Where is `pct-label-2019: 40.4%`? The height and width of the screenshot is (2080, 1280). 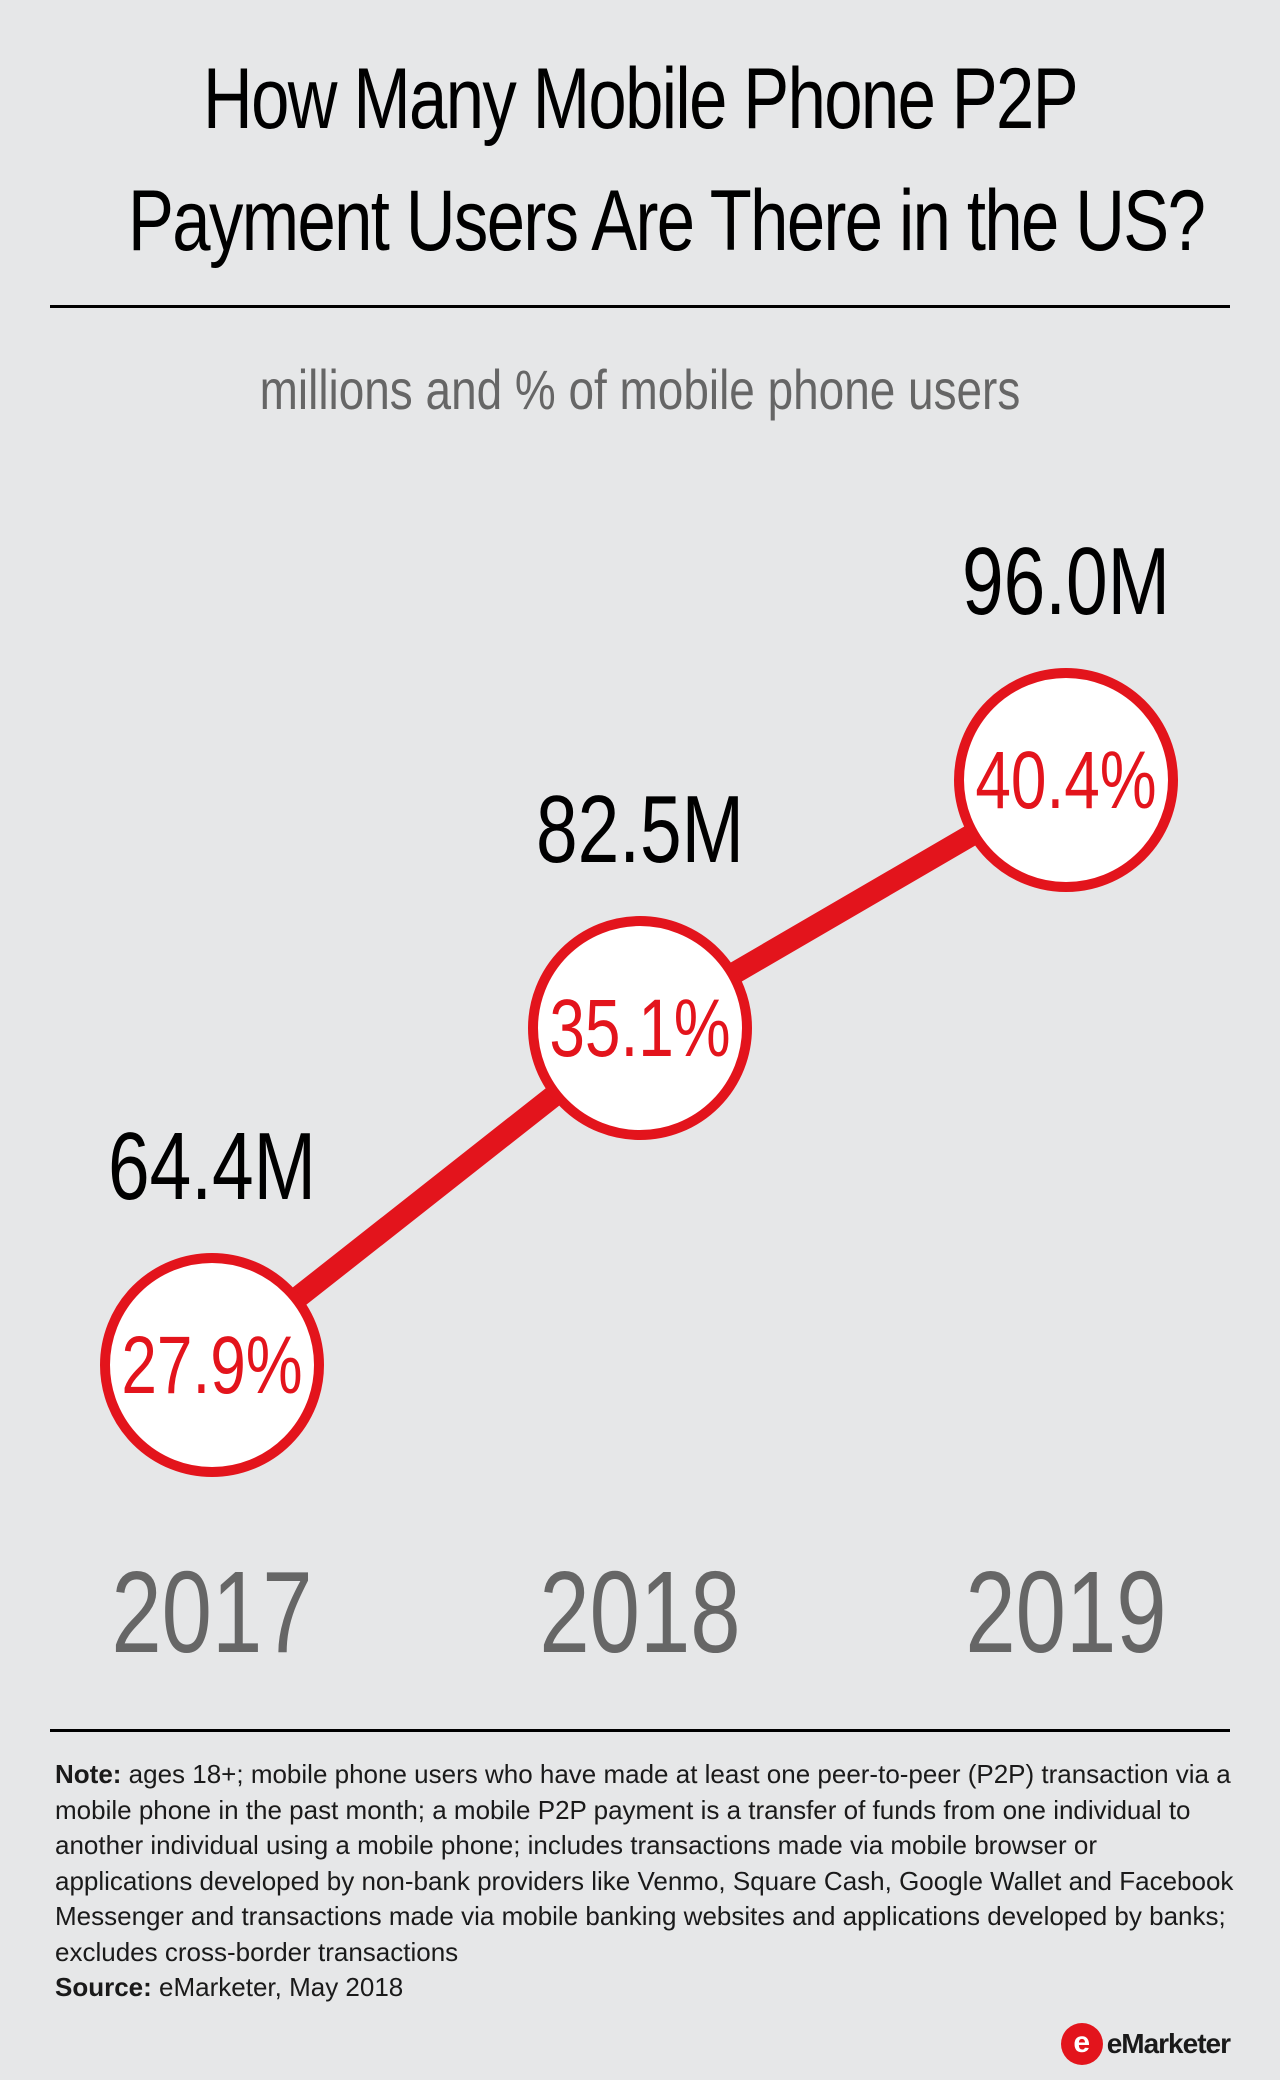 pct-label-2019: 40.4% is located at coordinates (1065, 779).